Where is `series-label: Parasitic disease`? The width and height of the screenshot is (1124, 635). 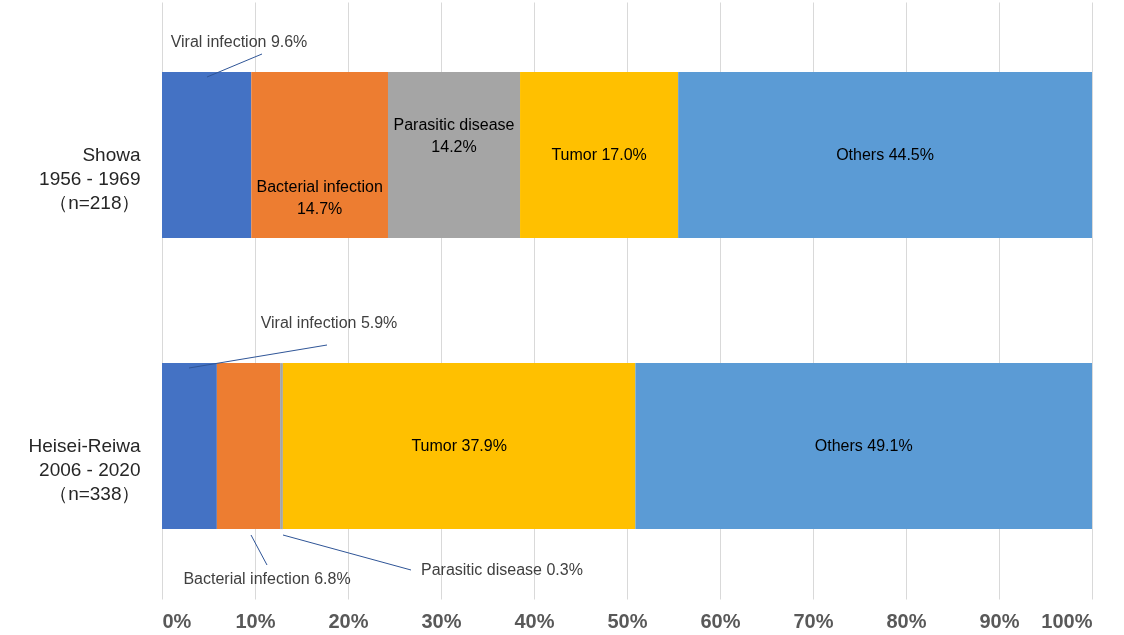
series-label: Parasitic disease is located at coordinates (454, 124).